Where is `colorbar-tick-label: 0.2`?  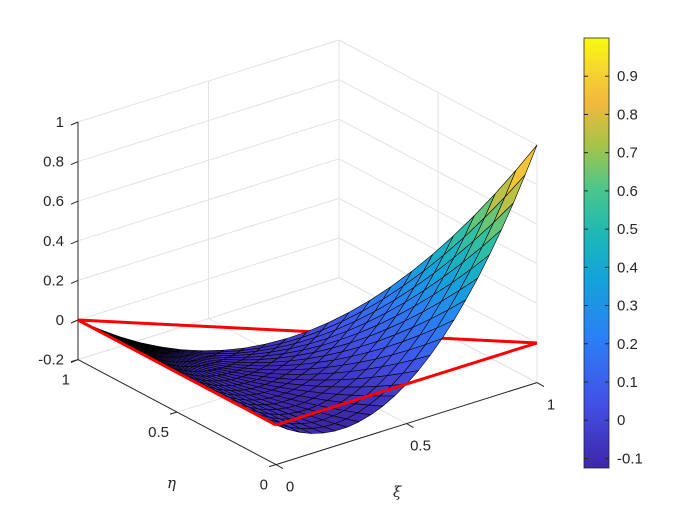 colorbar-tick-label: 0.2 is located at coordinates (627, 344).